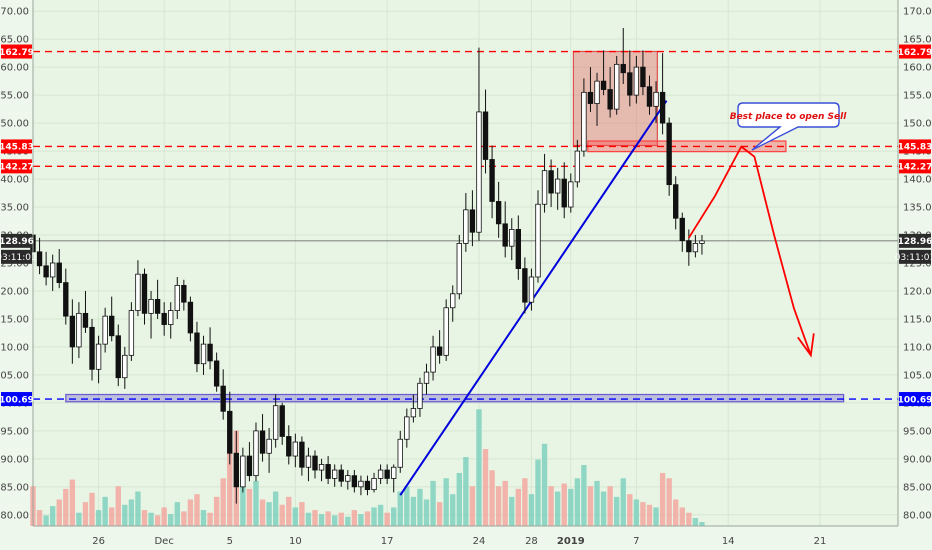  Describe the element at coordinates (917, 515) in the screenshot. I see `y-tick-label: 80.00` at that location.